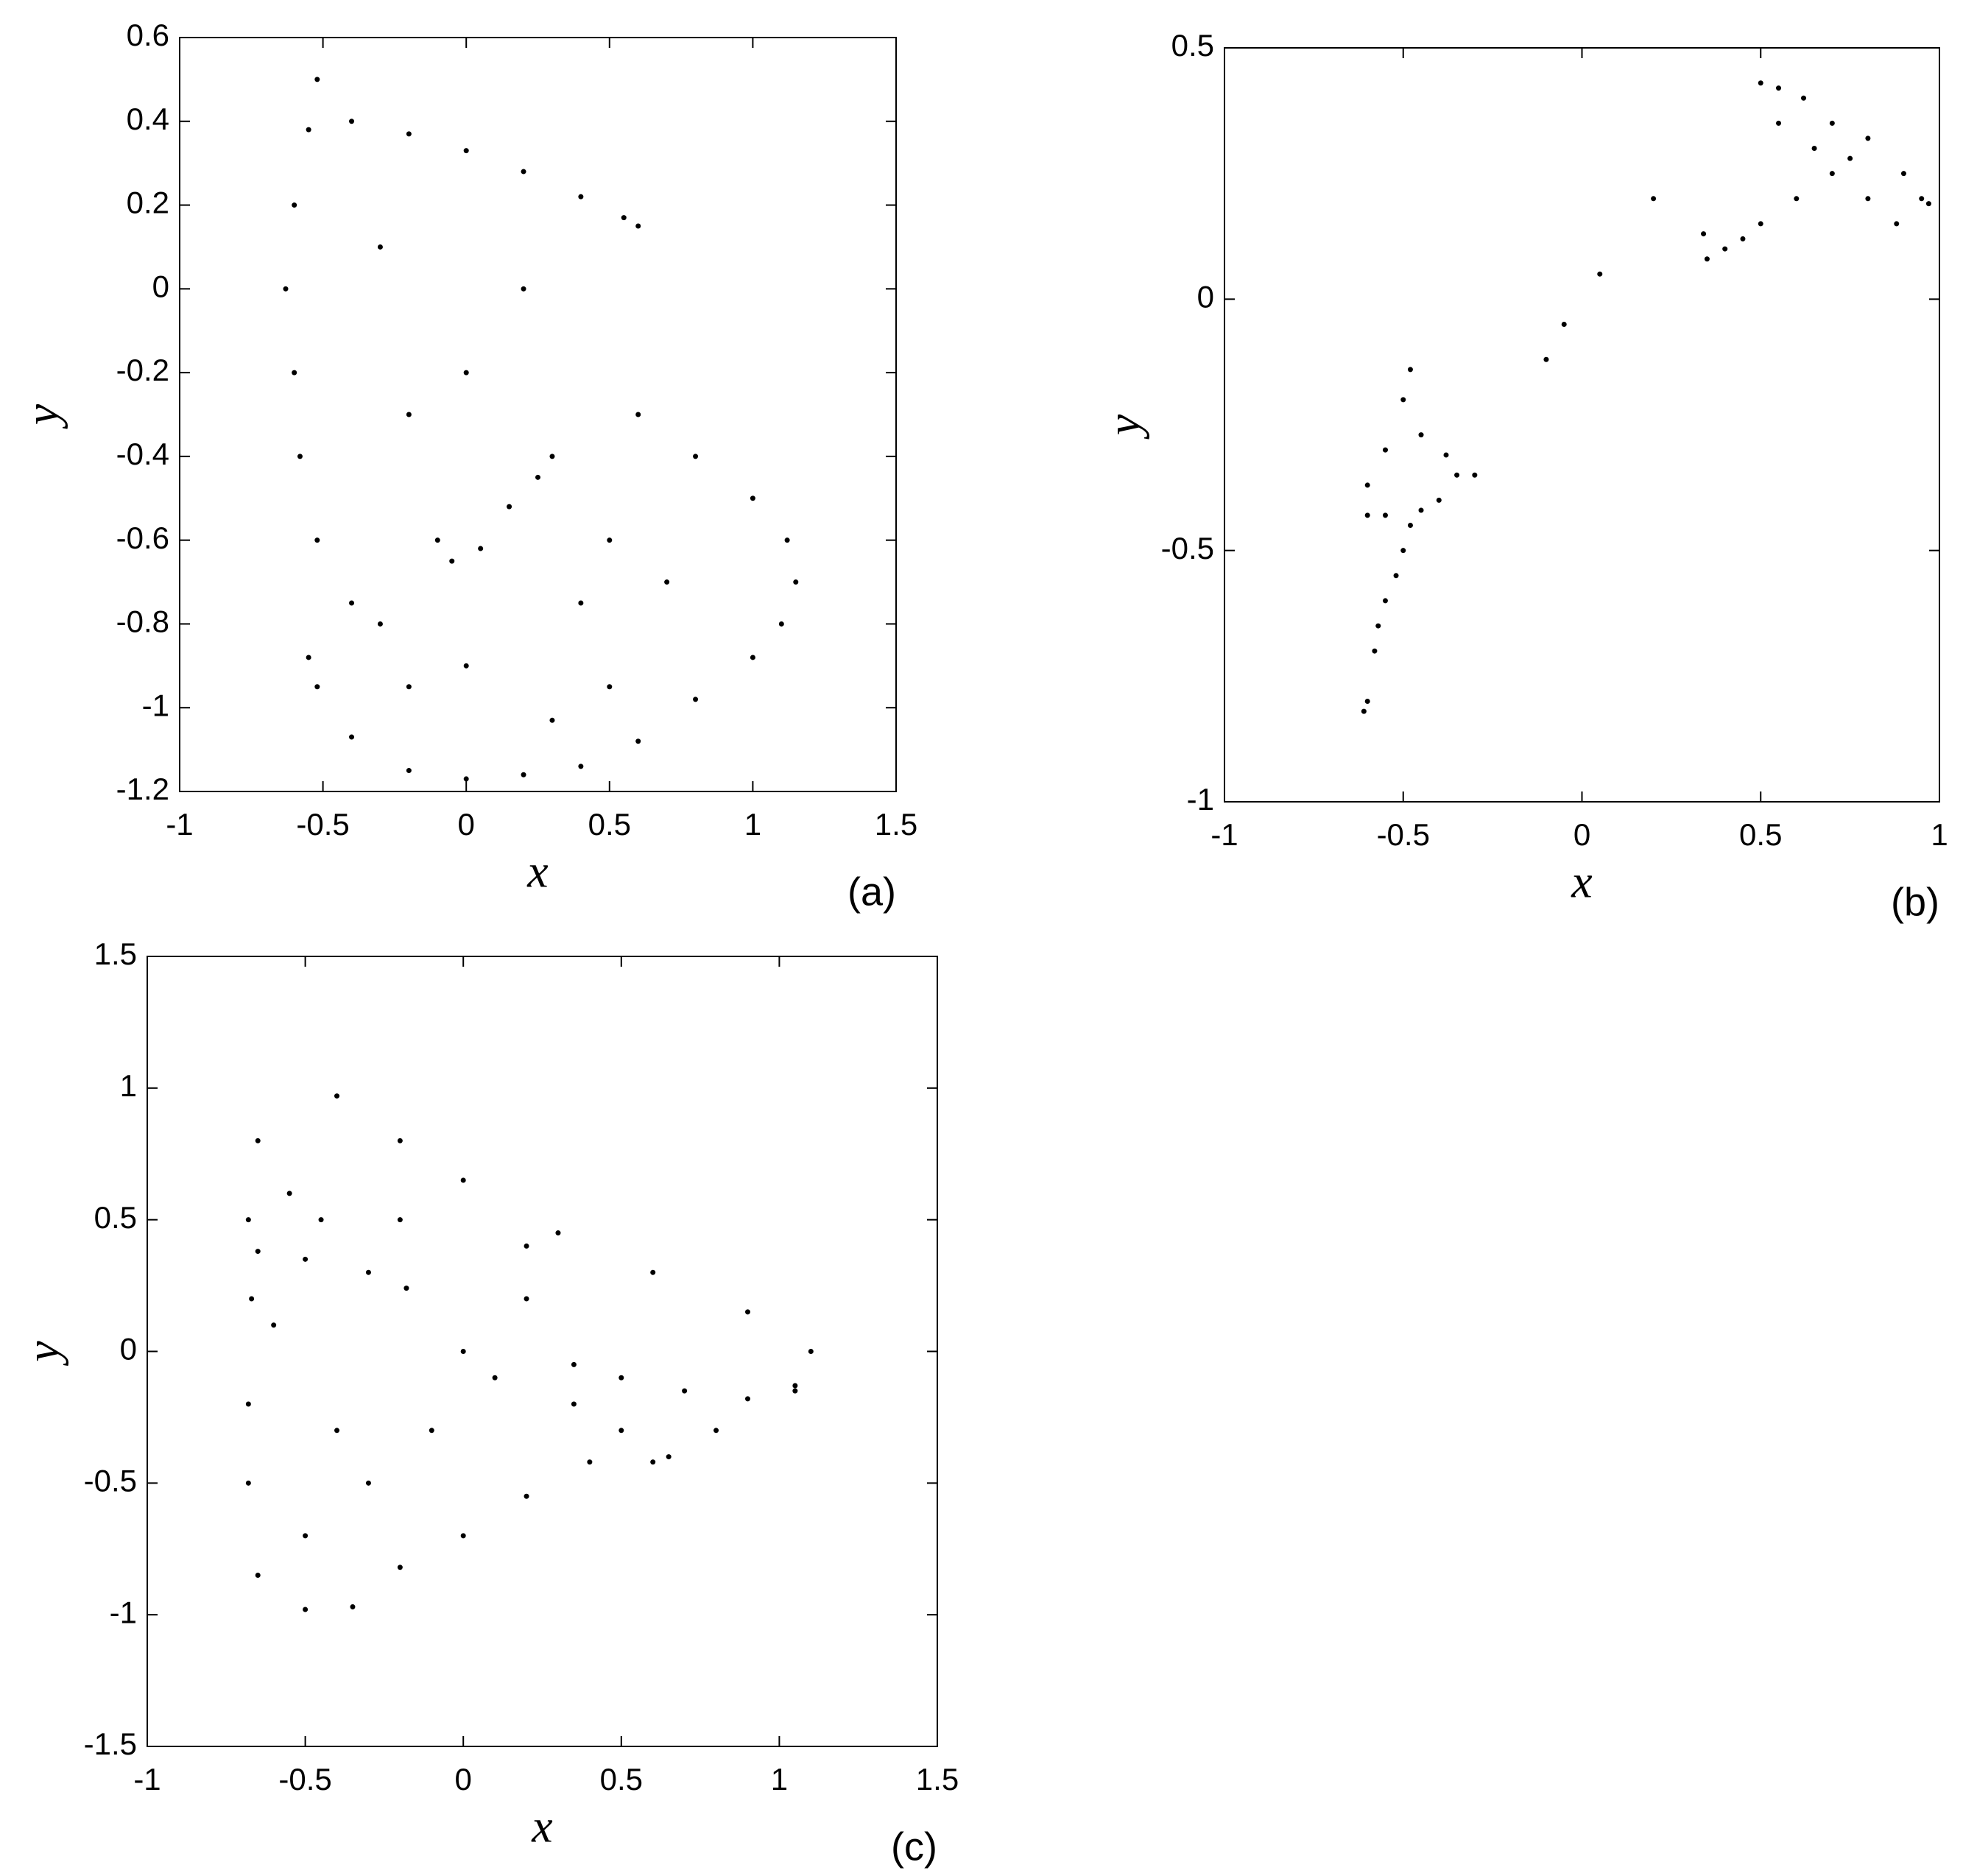  Describe the element at coordinates (110, 1480) in the screenshot. I see `y-tick-label: -0.5` at that location.